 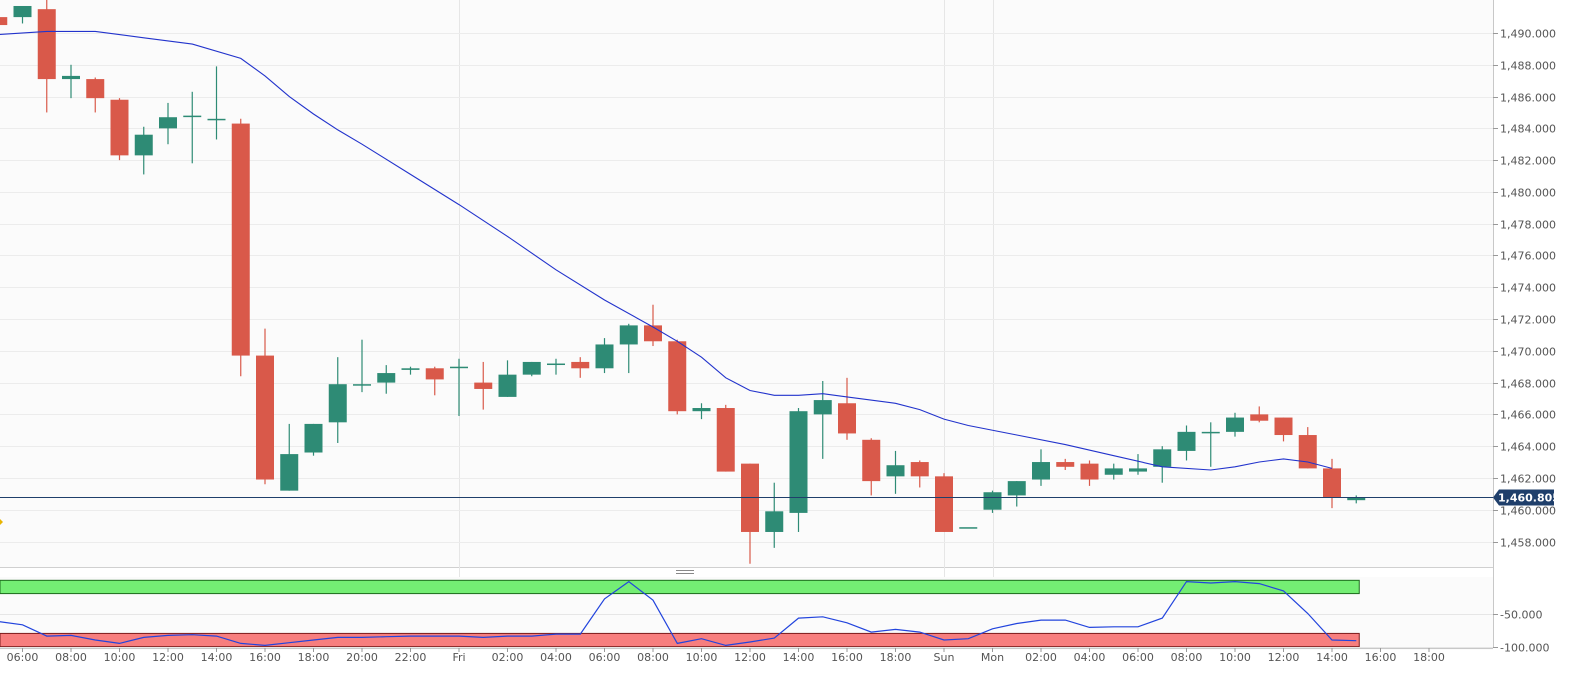 I want to click on time-tick-label: 22:00, so click(x=411, y=657).